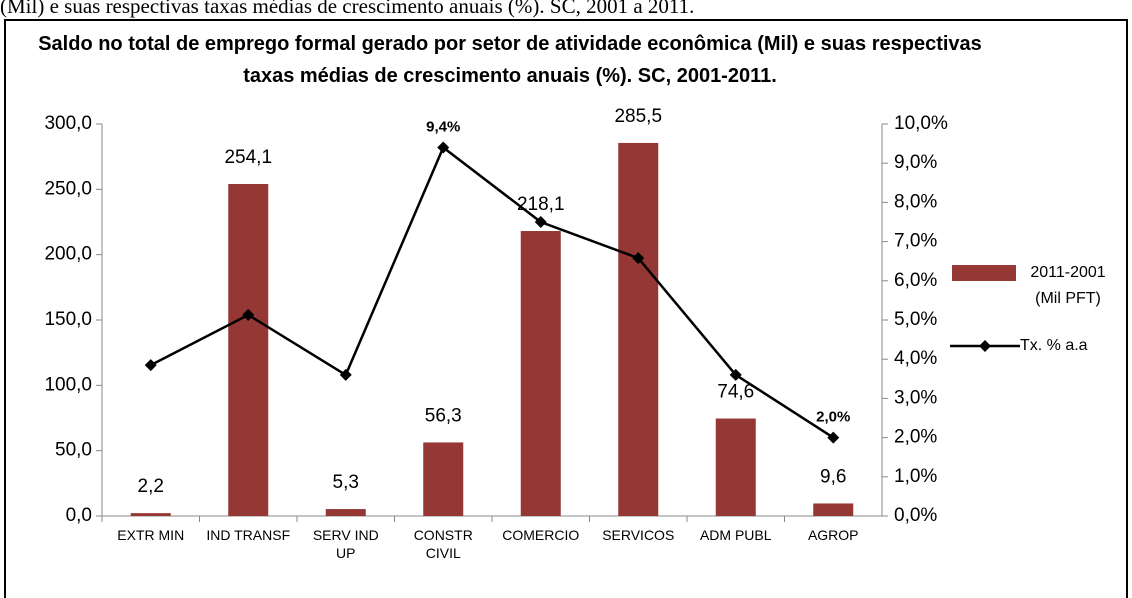 The width and height of the screenshot is (1132, 598). I want to click on bar-label: 56,3, so click(443, 415).